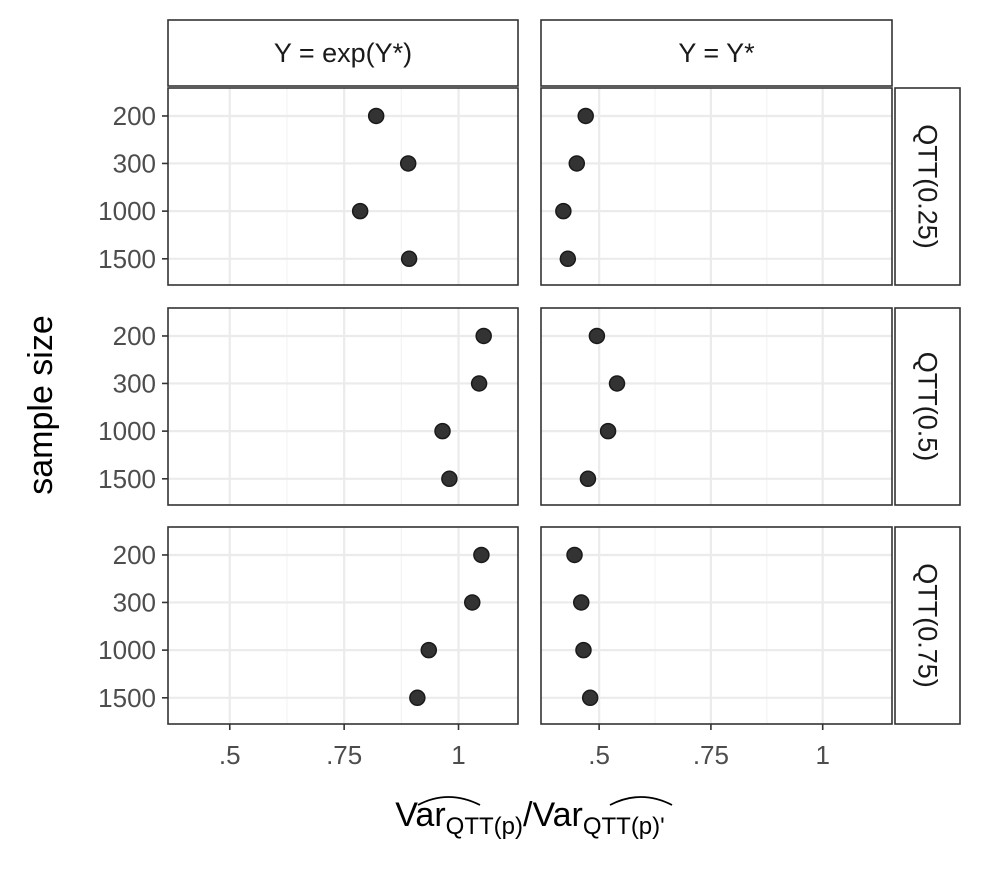 This screenshot has width=981, height=869. I want to click on x-axis-title-sub1: QTT(p), so click(484, 826).